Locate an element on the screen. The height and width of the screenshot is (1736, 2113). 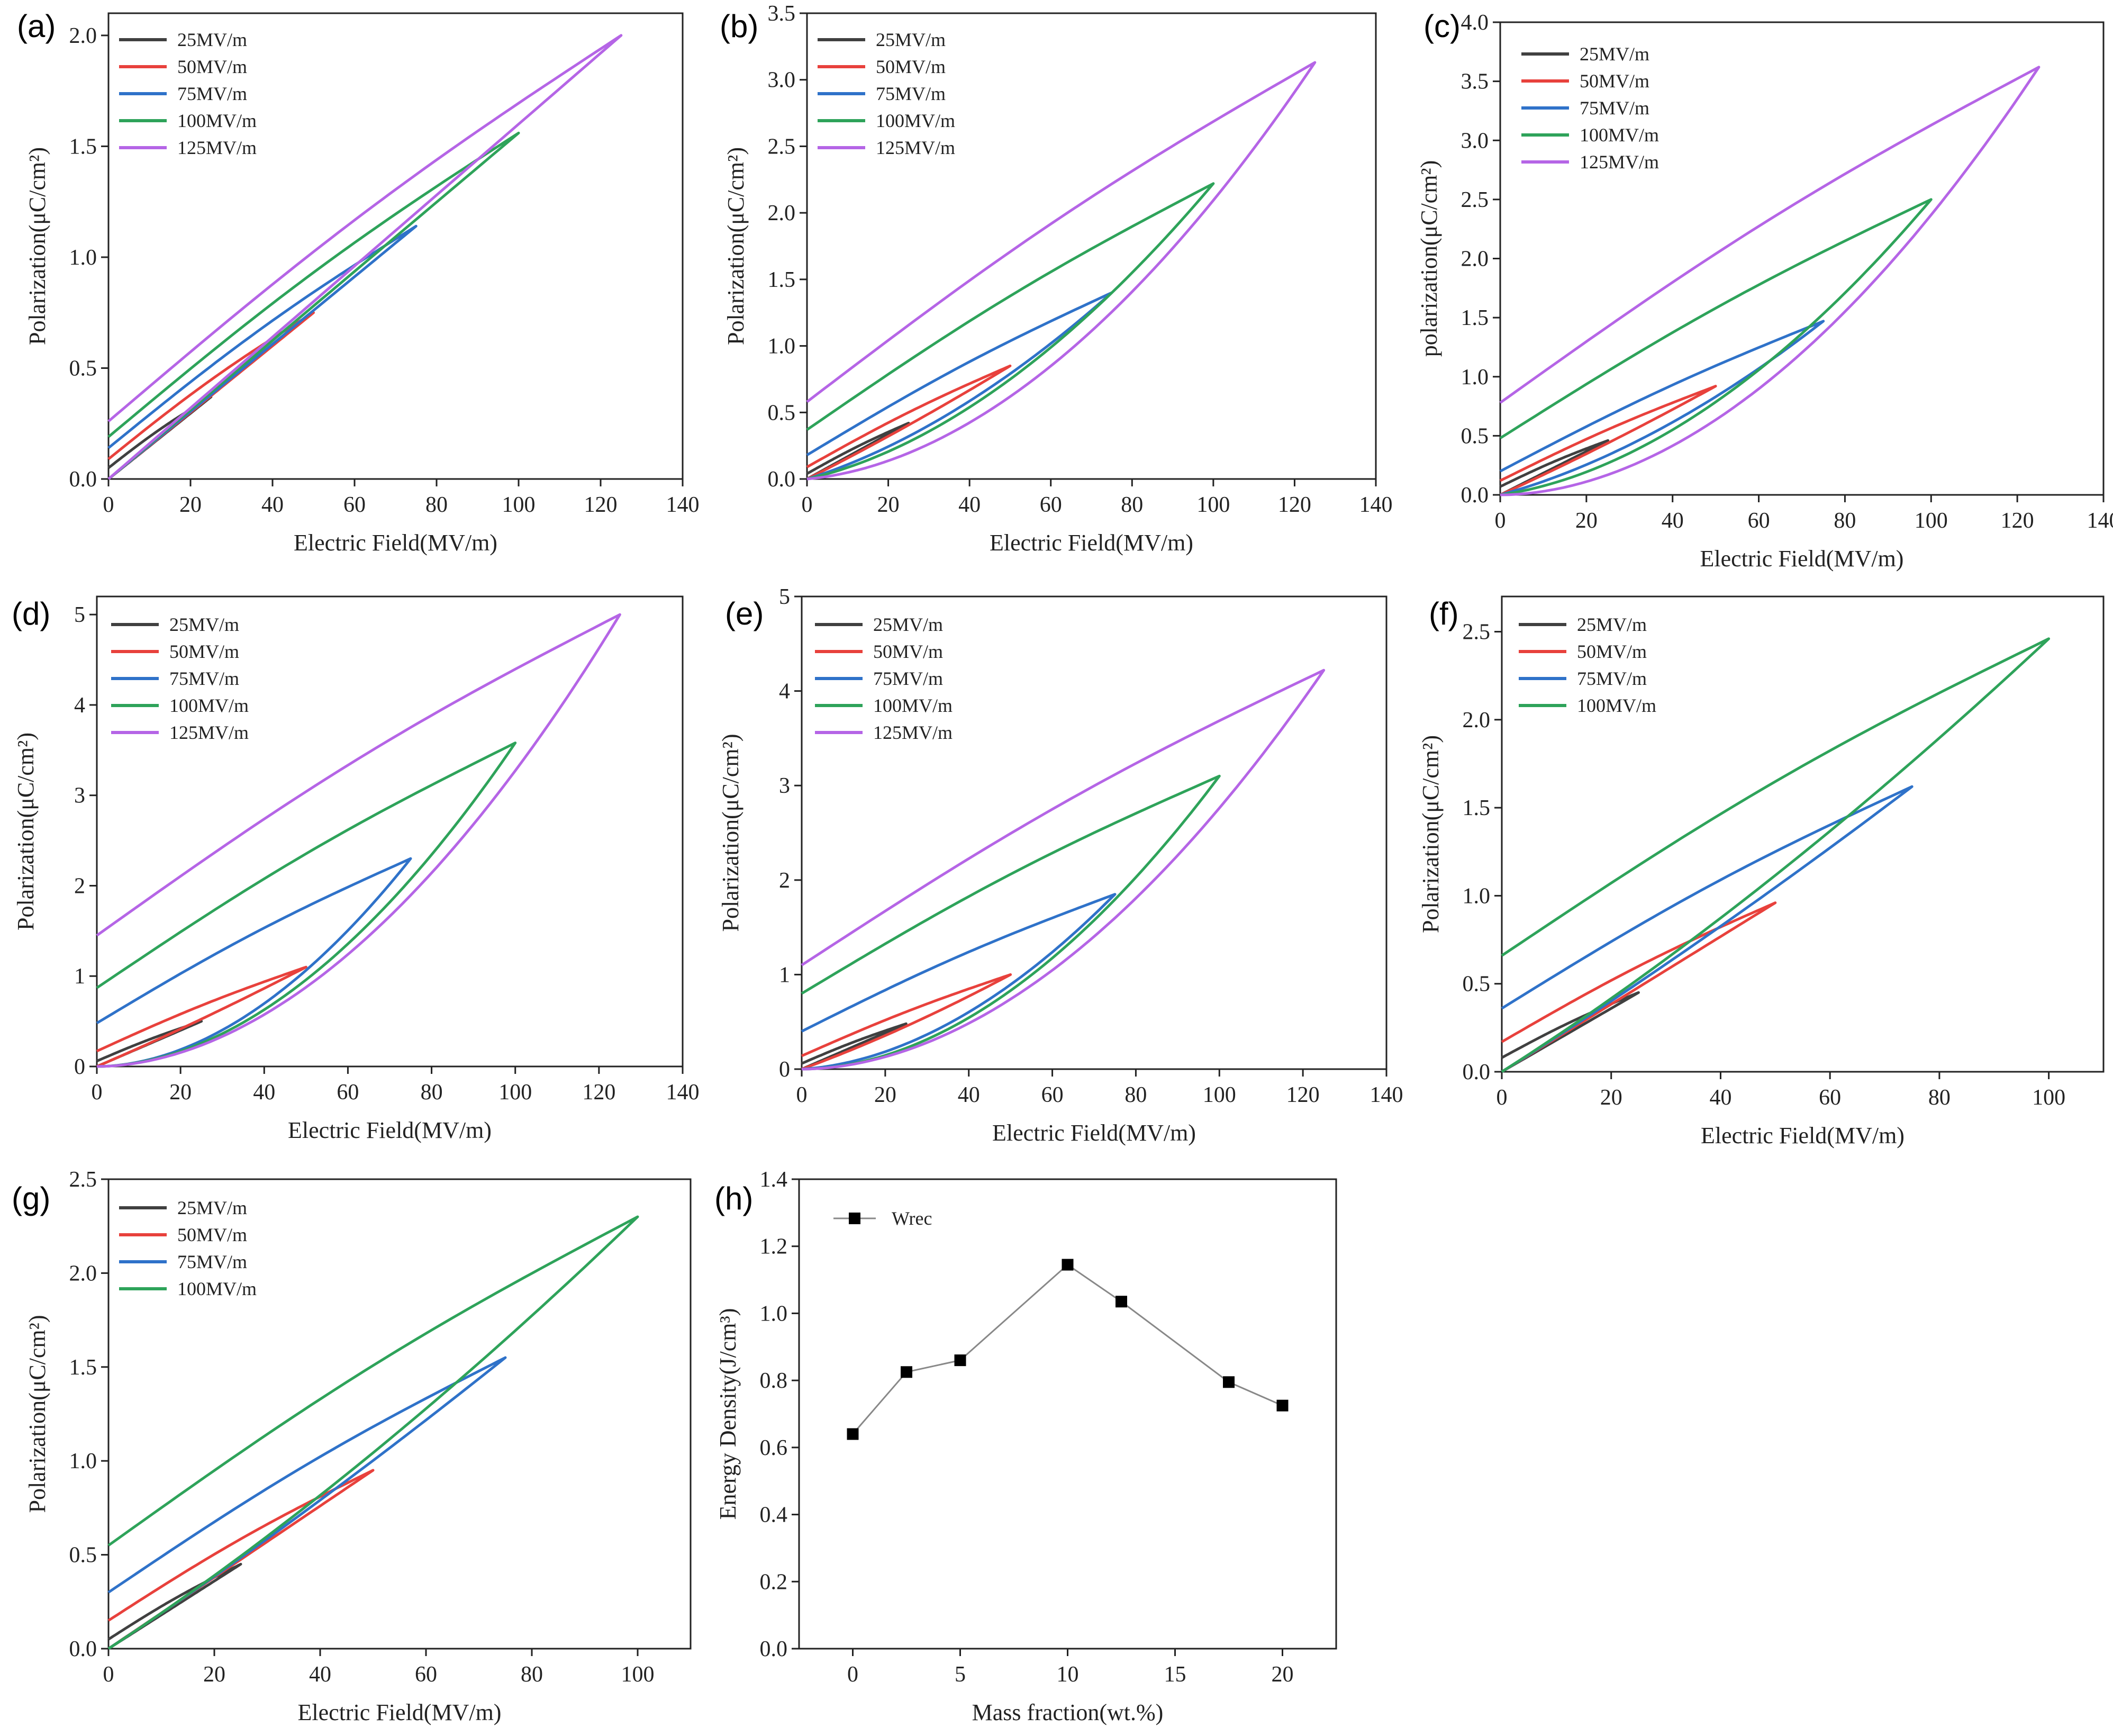
panel-letter: (g) is located at coordinates (31, 1199).